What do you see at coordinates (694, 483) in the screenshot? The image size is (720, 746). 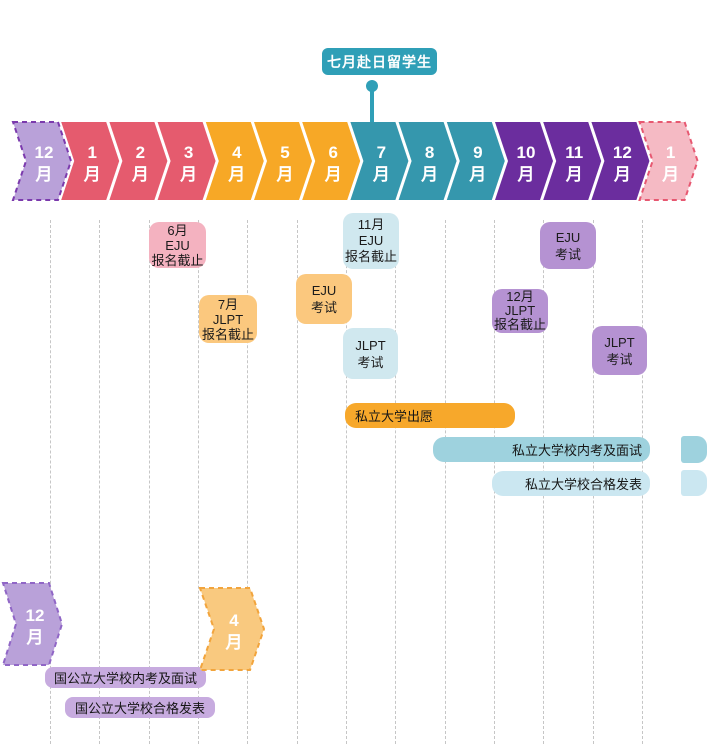 I see `bar-private-result-continuation` at bounding box center [694, 483].